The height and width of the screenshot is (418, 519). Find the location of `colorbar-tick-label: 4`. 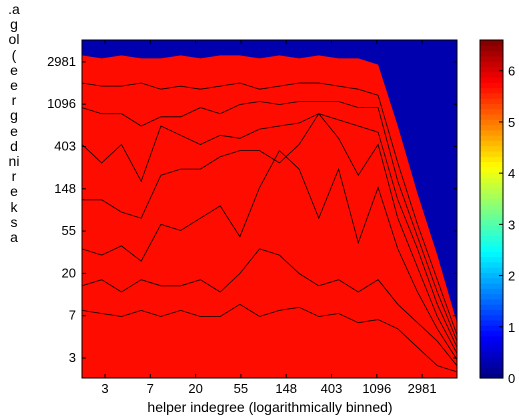

colorbar-tick-label: 4 is located at coordinates (511, 173).